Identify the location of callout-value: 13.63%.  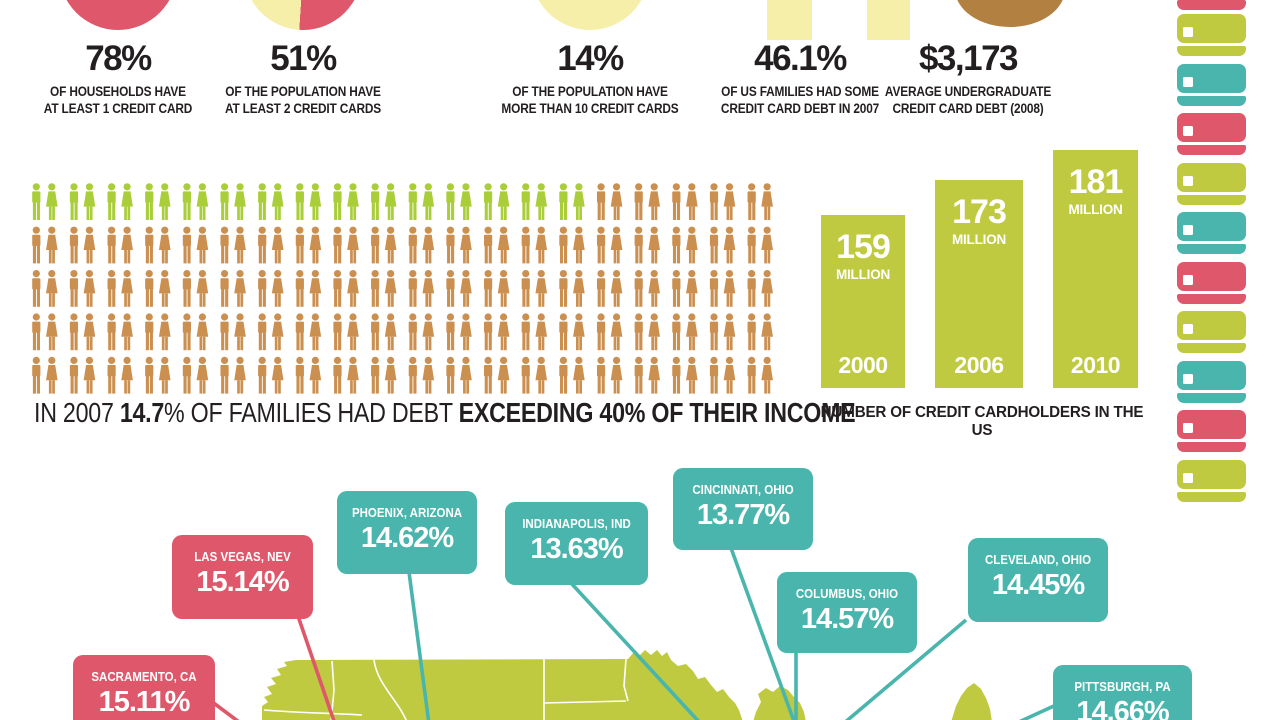
(576, 549).